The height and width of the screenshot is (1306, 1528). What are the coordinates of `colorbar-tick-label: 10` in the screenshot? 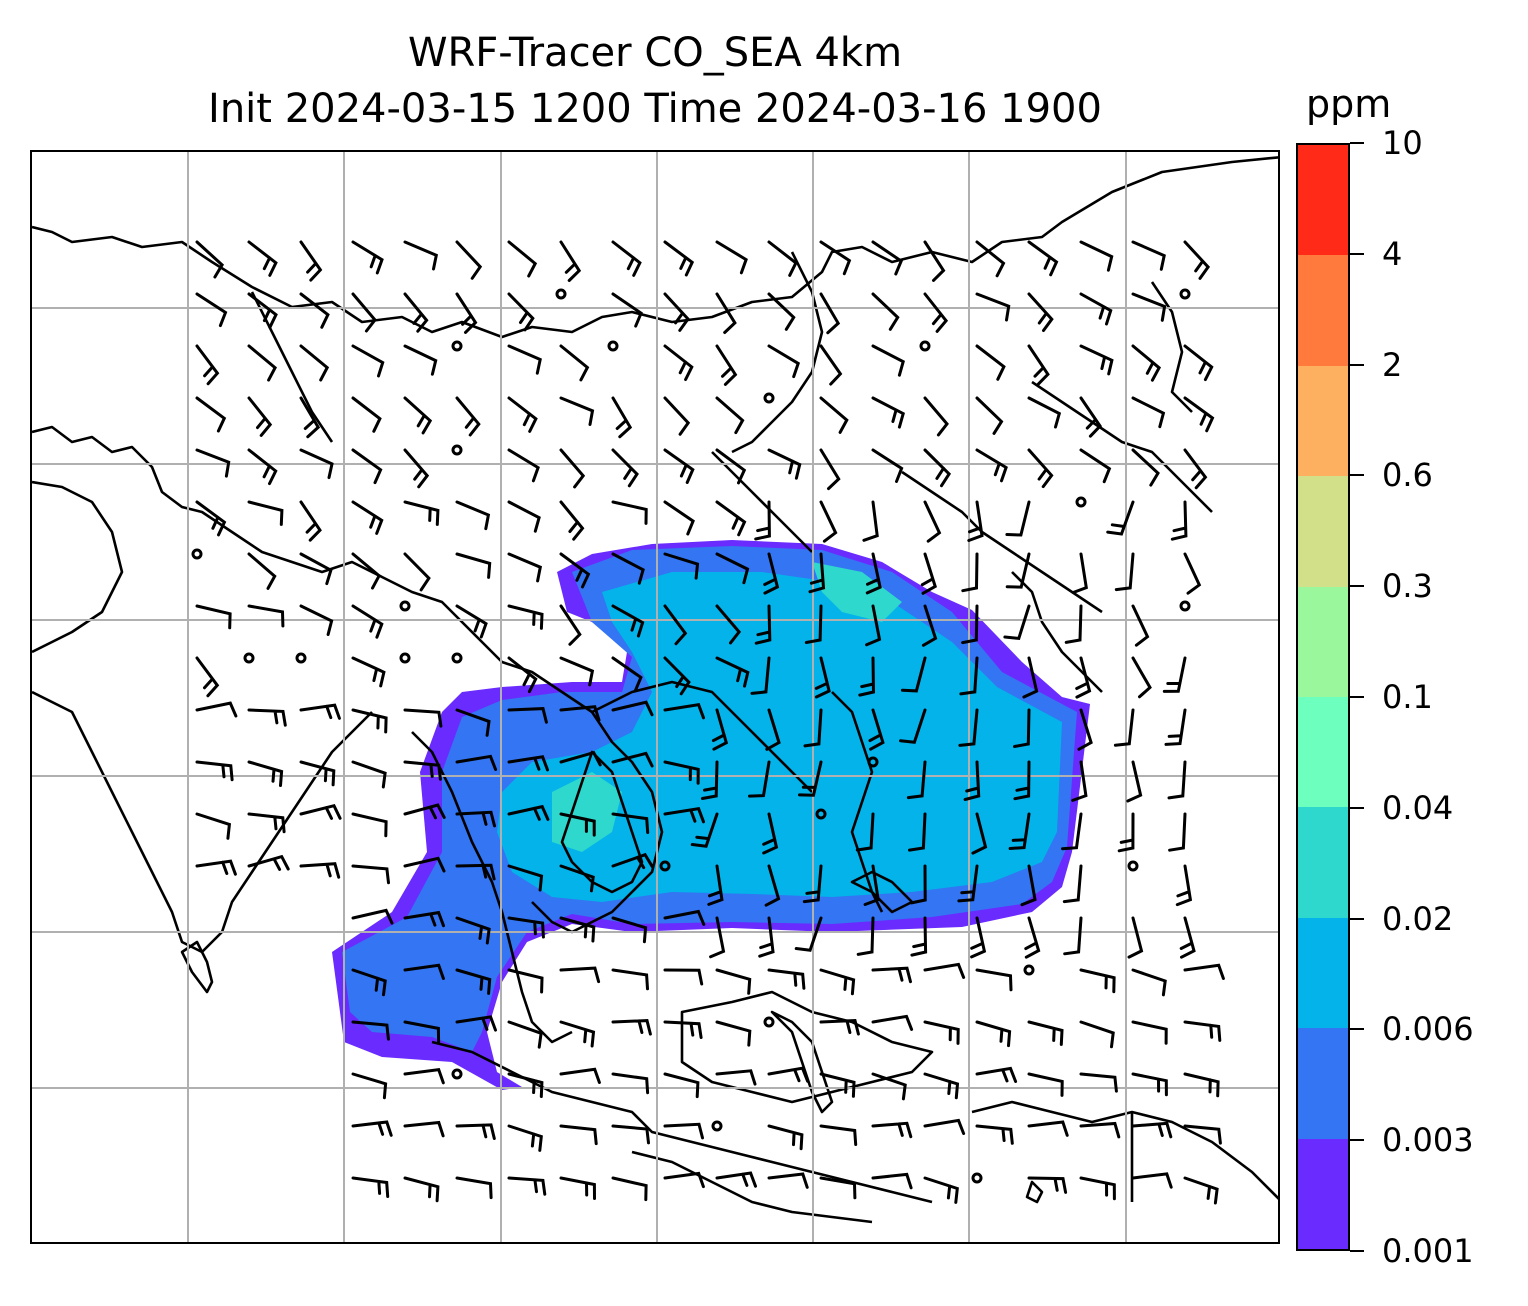 It's located at (1402, 143).